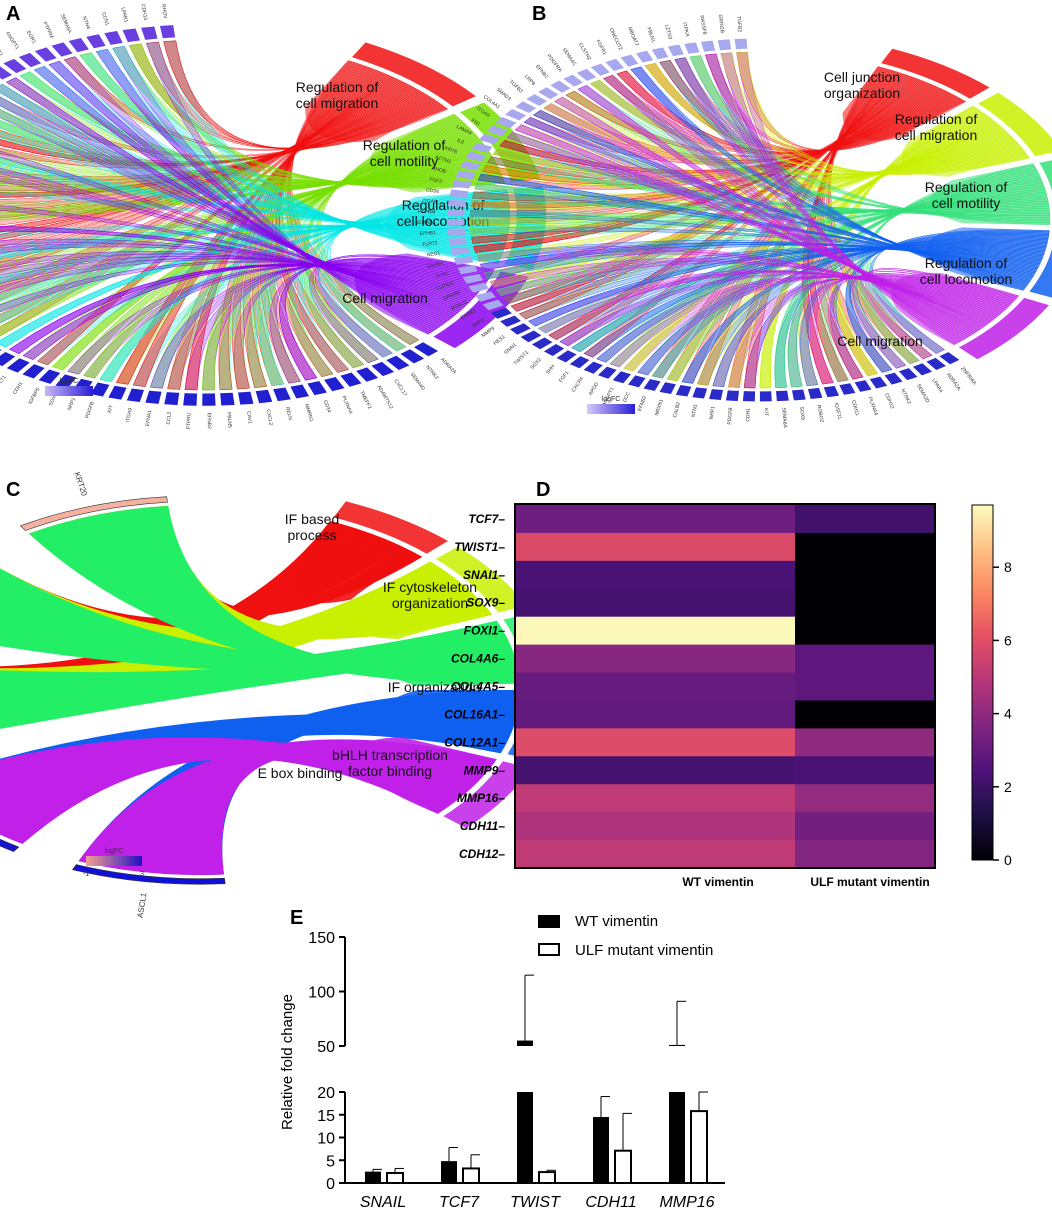  What do you see at coordinates (439, 171) in the screenshot?
I see `panelB-gene-label: RHOB` at bounding box center [439, 171].